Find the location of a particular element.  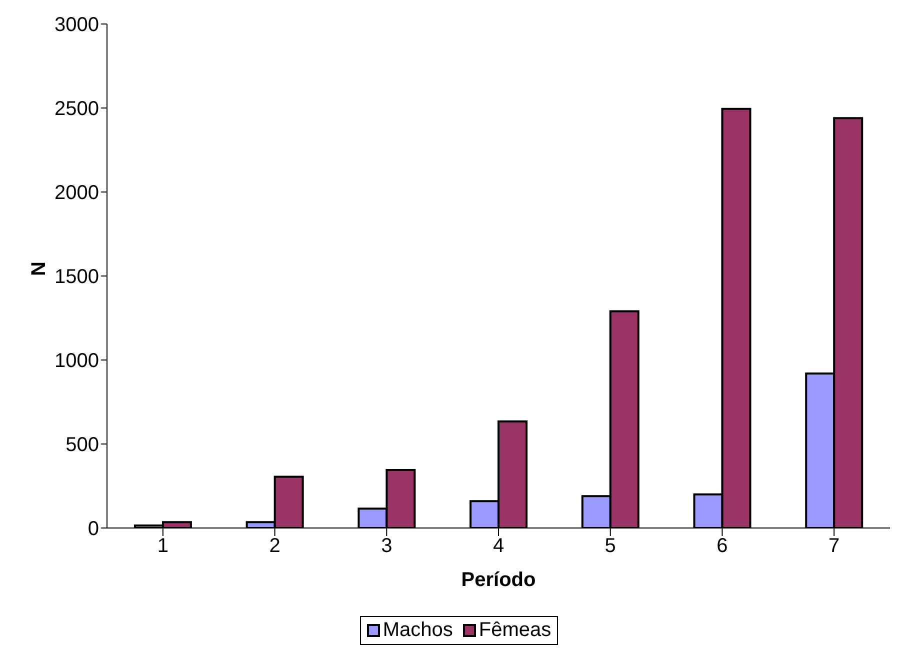

y-tick-label: 2000 is located at coordinates (76, 193).